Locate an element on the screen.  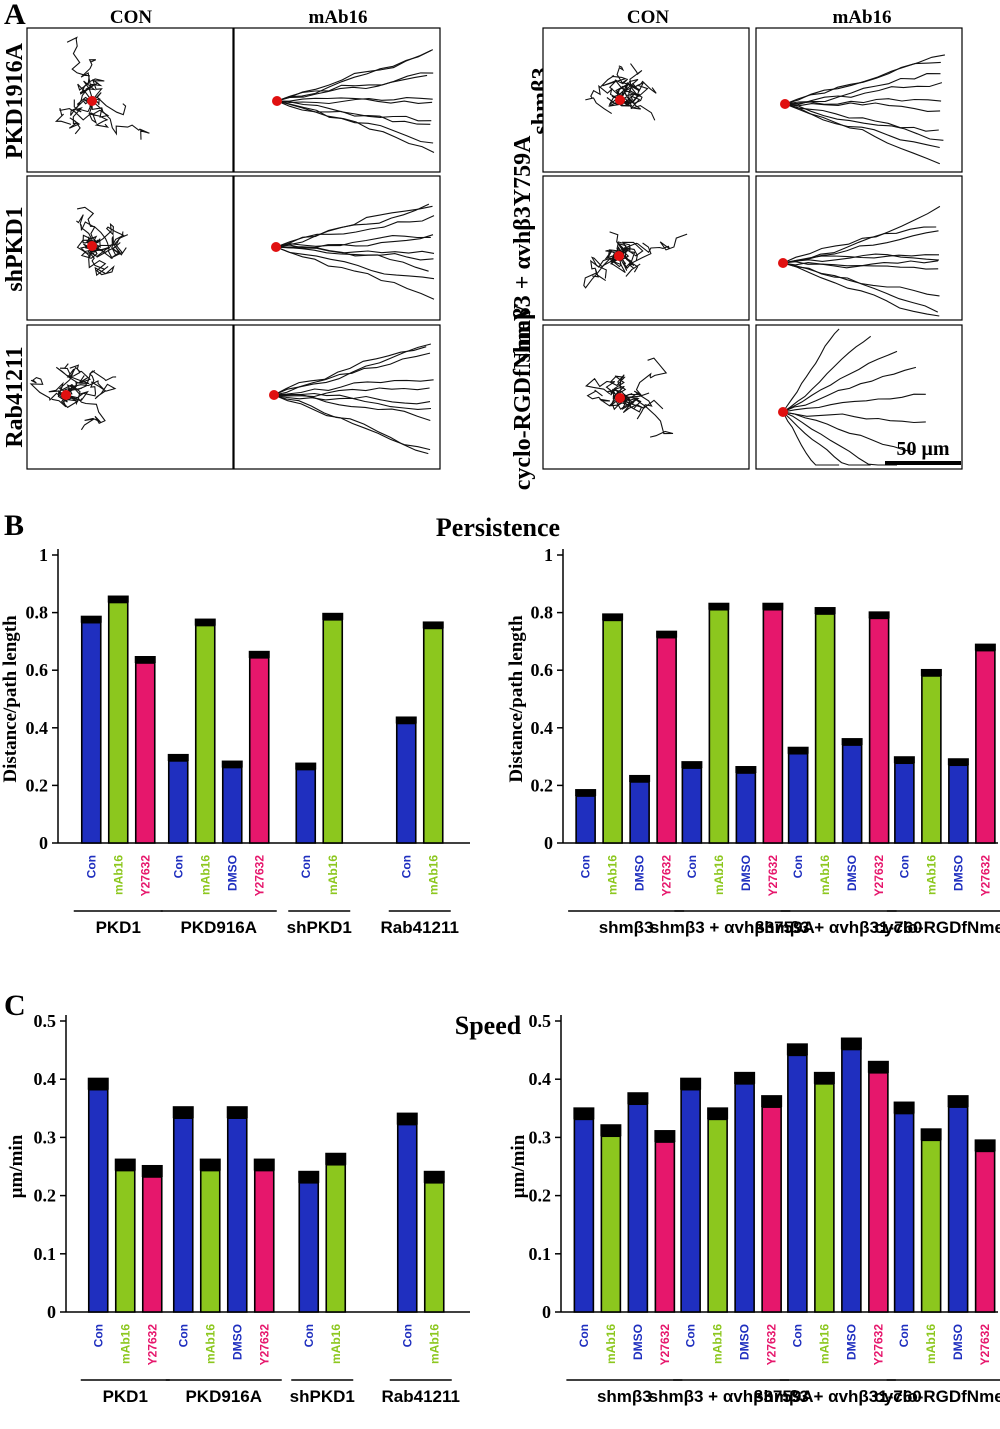
y-tick-label: 0 is located at coordinates (43, 843).